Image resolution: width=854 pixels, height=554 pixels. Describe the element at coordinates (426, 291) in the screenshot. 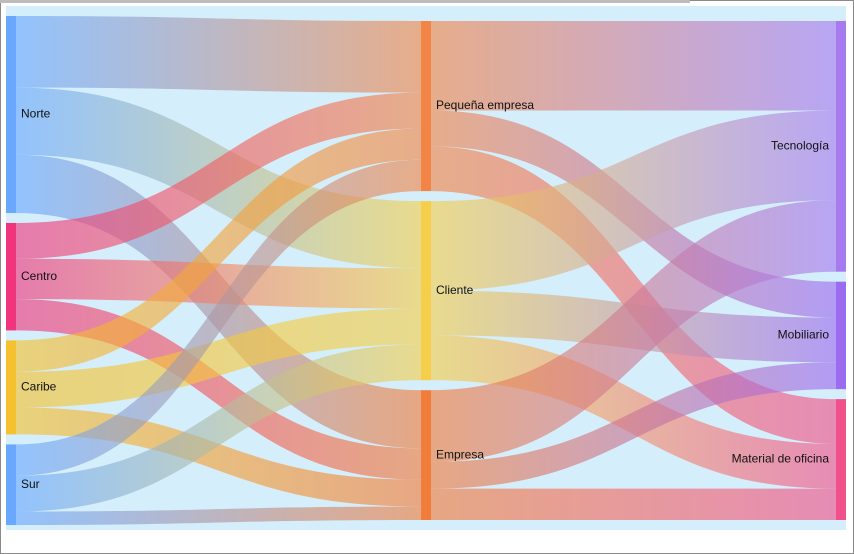

I see `node-cliente` at that location.